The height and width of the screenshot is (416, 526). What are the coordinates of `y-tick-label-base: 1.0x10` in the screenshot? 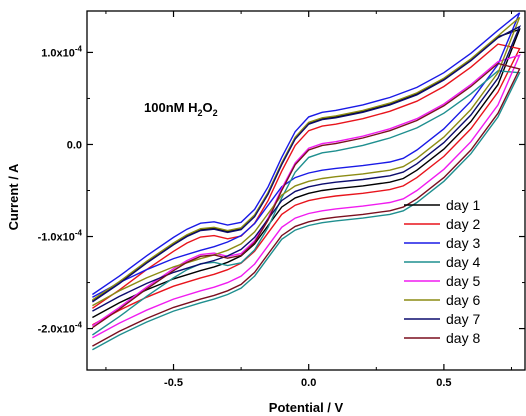 It's located at (58, 53).